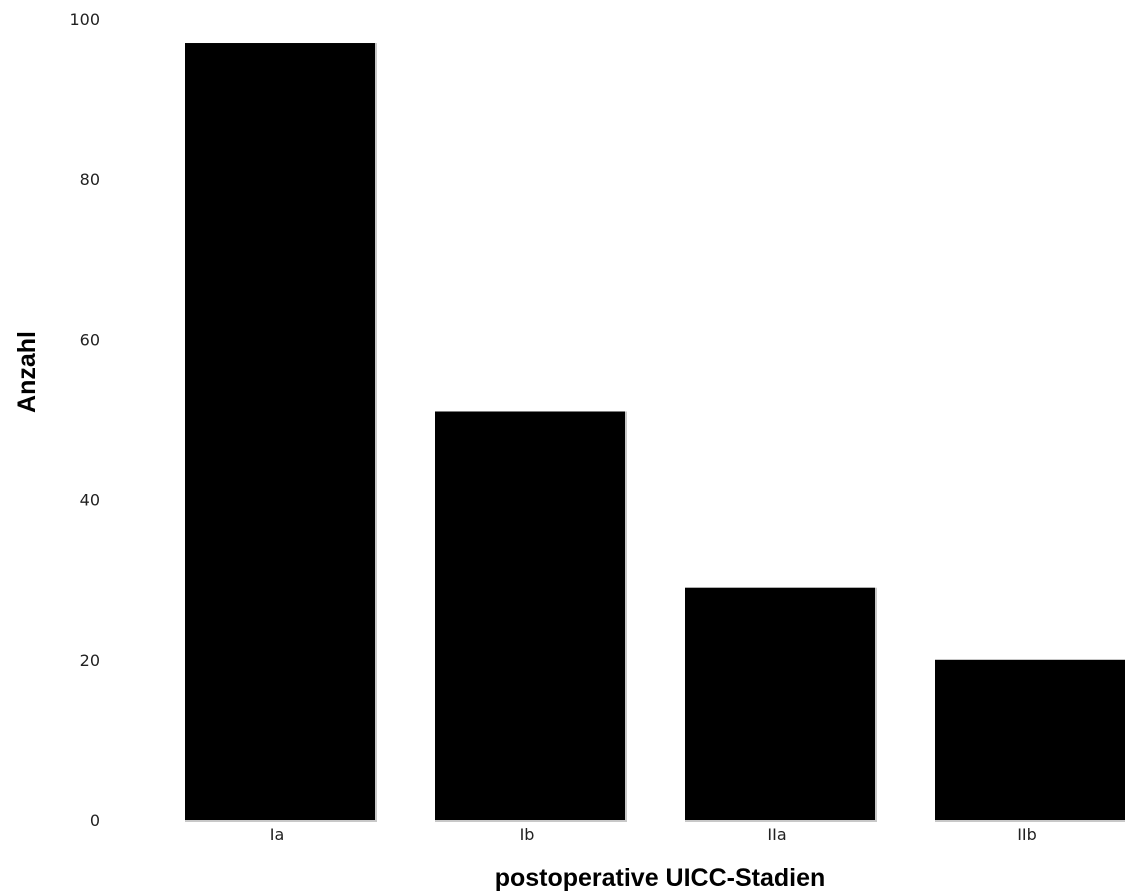 This screenshot has width=1125, height=892. I want to click on y-tick-label: 40, so click(90, 500).